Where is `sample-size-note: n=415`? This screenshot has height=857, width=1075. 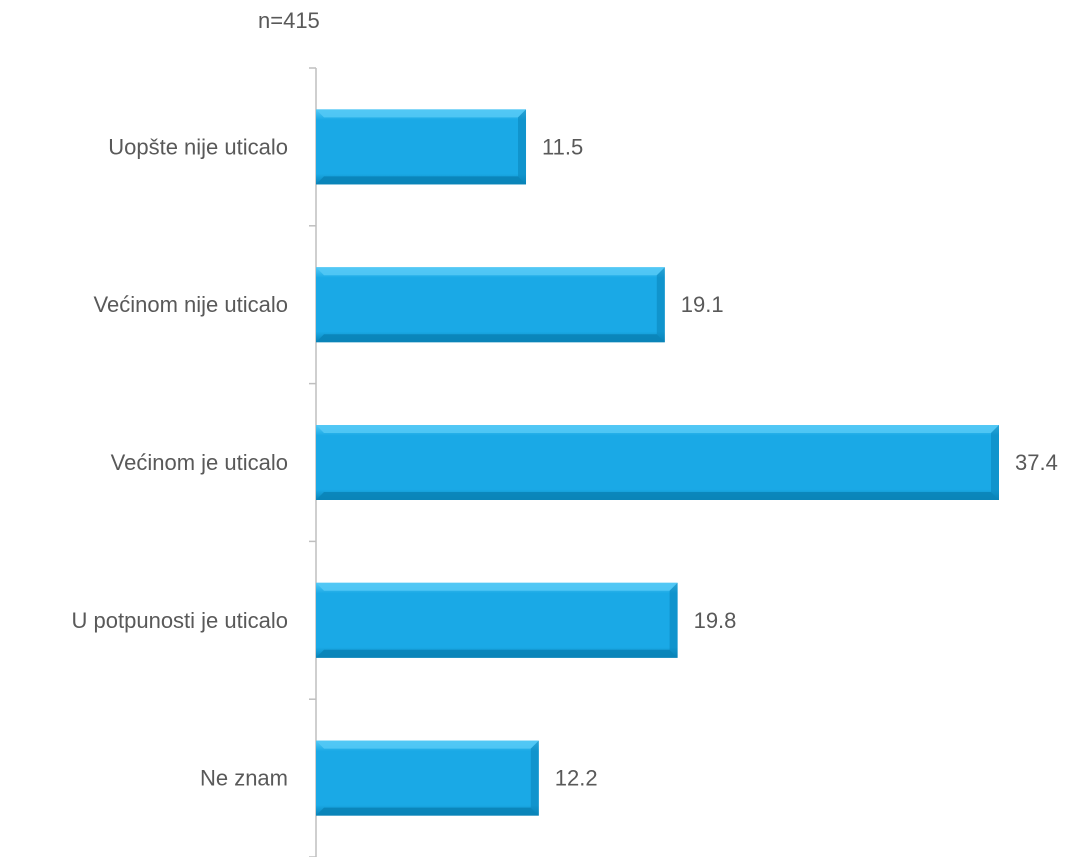 sample-size-note: n=415 is located at coordinates (289, 20).